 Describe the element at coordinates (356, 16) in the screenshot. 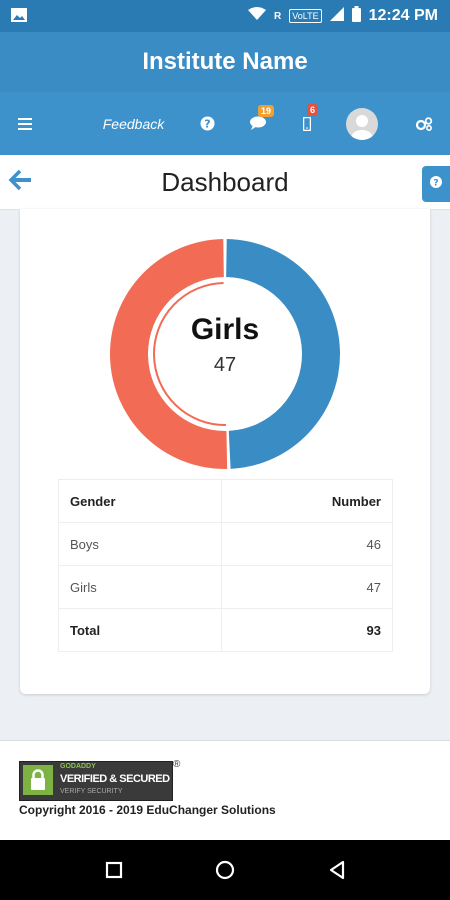

I see `battery-icon` at that location.